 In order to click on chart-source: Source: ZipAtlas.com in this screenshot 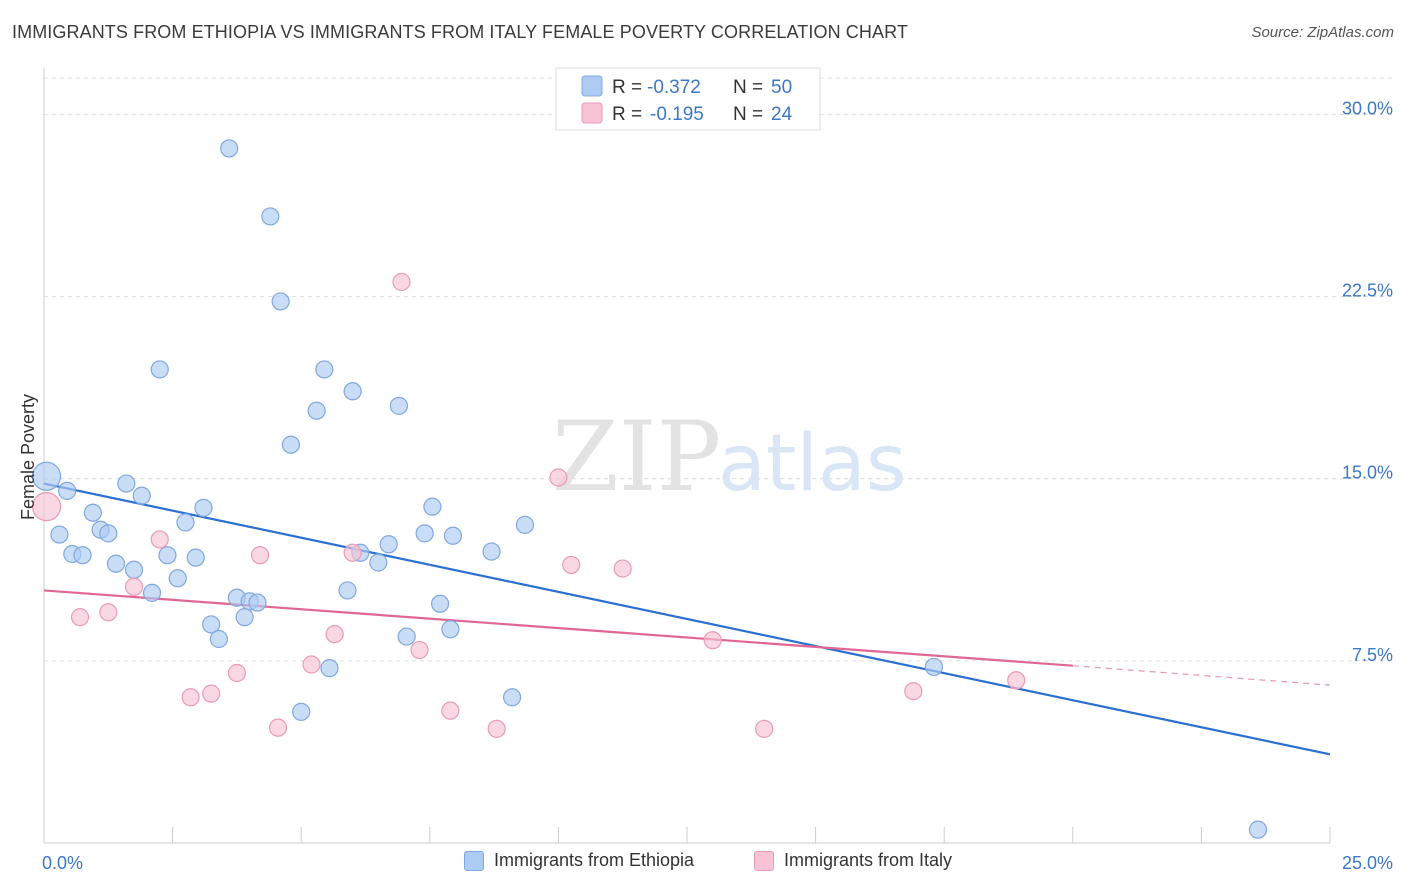, I will do `click(1322, 32)`.